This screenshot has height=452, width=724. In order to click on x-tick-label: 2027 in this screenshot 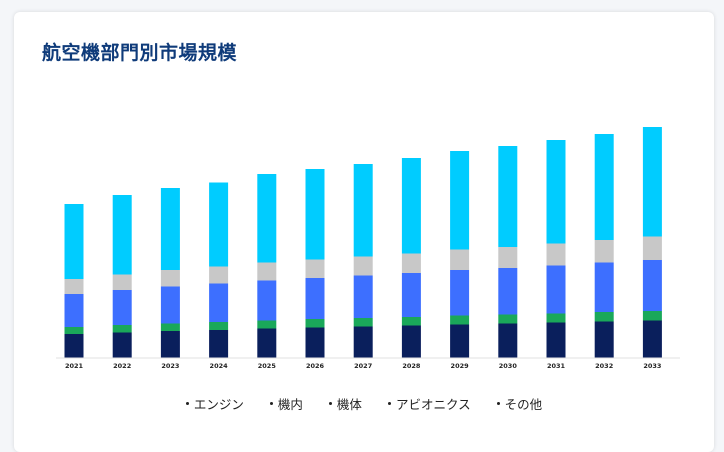, I will do `click(363, 366)`.